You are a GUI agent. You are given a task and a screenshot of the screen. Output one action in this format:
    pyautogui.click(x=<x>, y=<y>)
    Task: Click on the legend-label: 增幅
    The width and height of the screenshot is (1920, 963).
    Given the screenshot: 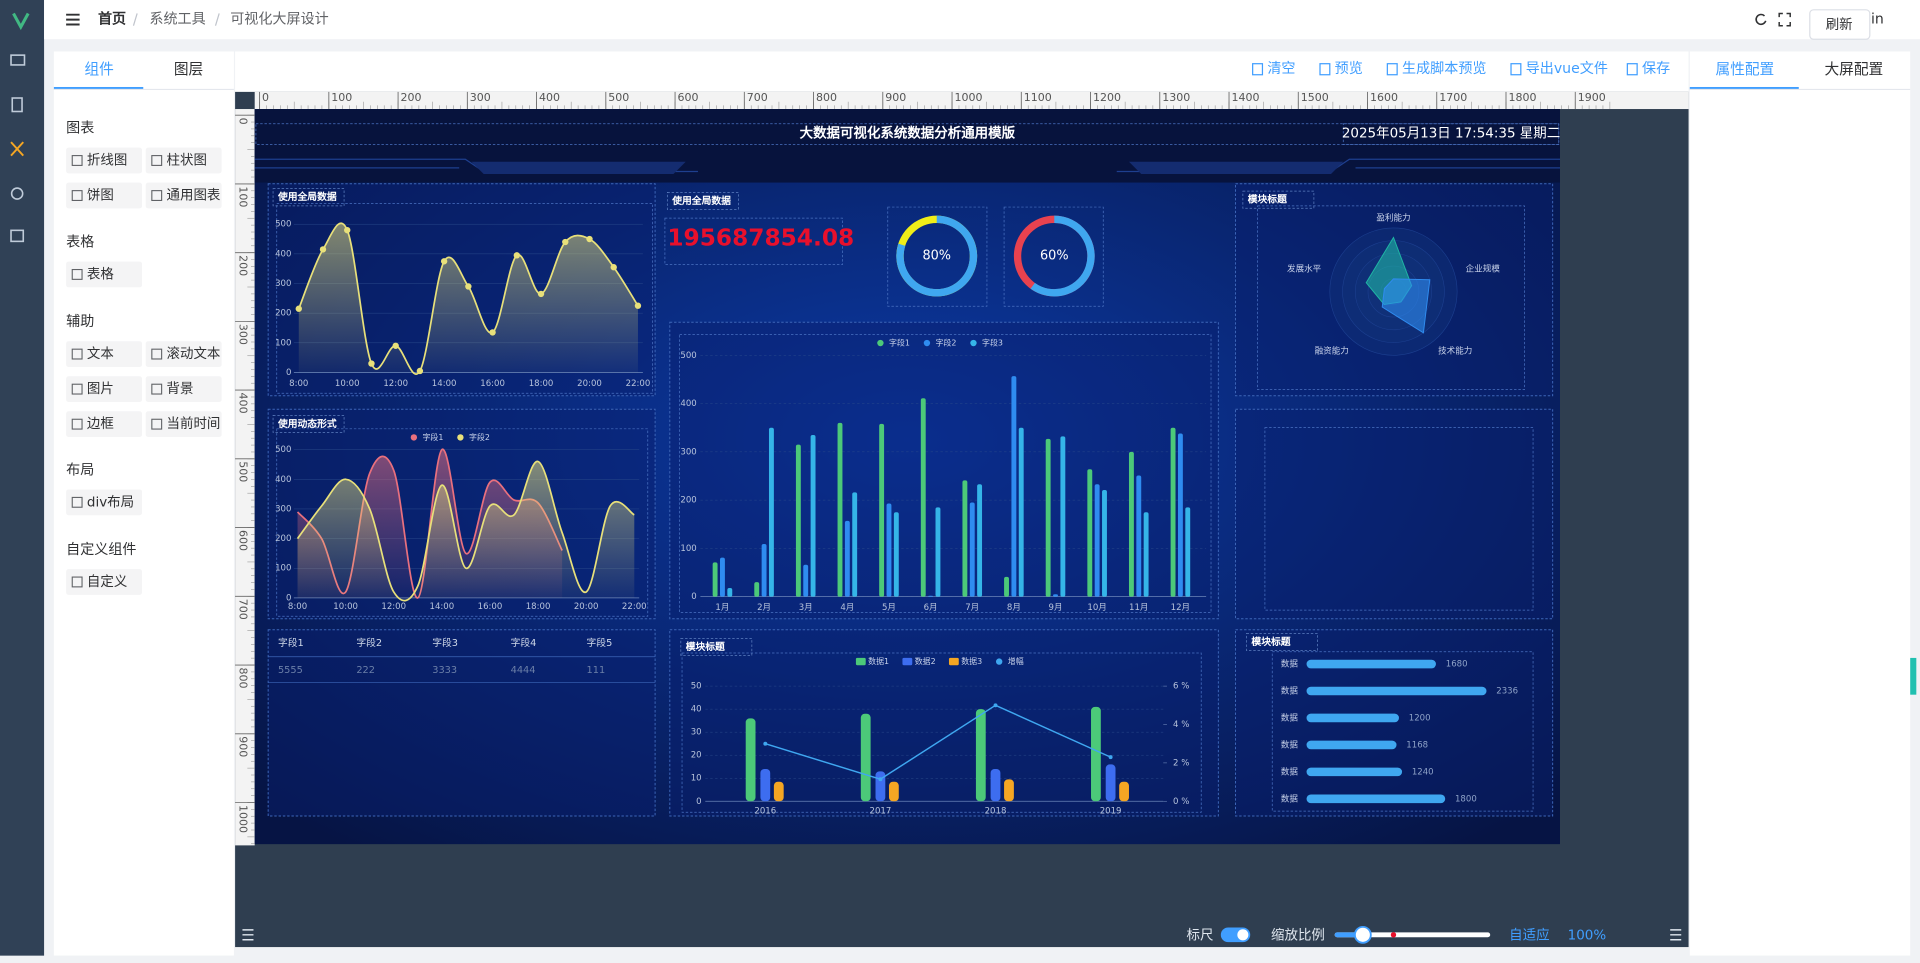 What is the action you would take?
    pyautogui.click(x=1016, y=661)
    